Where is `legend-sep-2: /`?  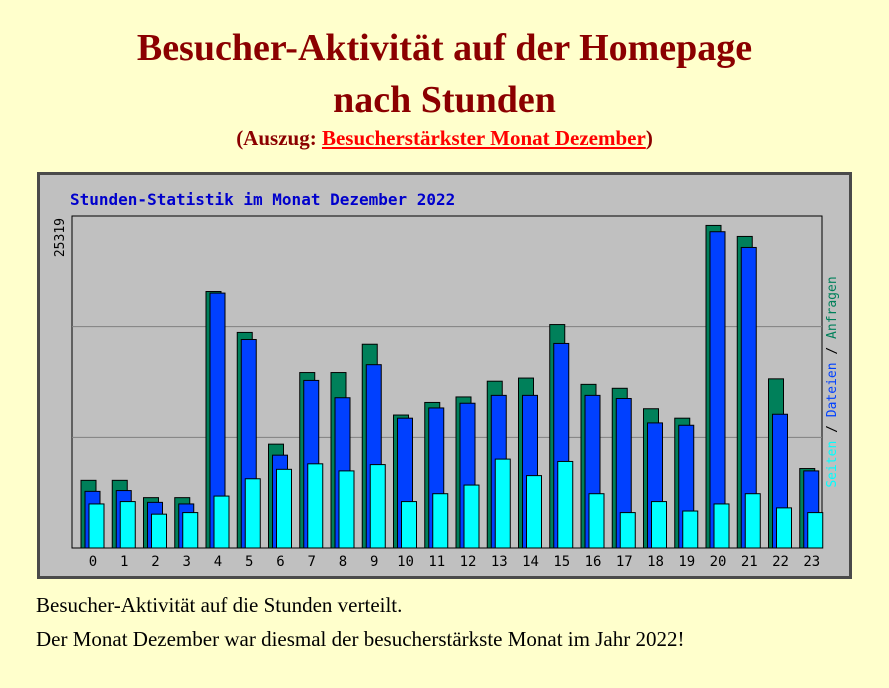
legend-sep-2: / is located at coordinates (832, 350).